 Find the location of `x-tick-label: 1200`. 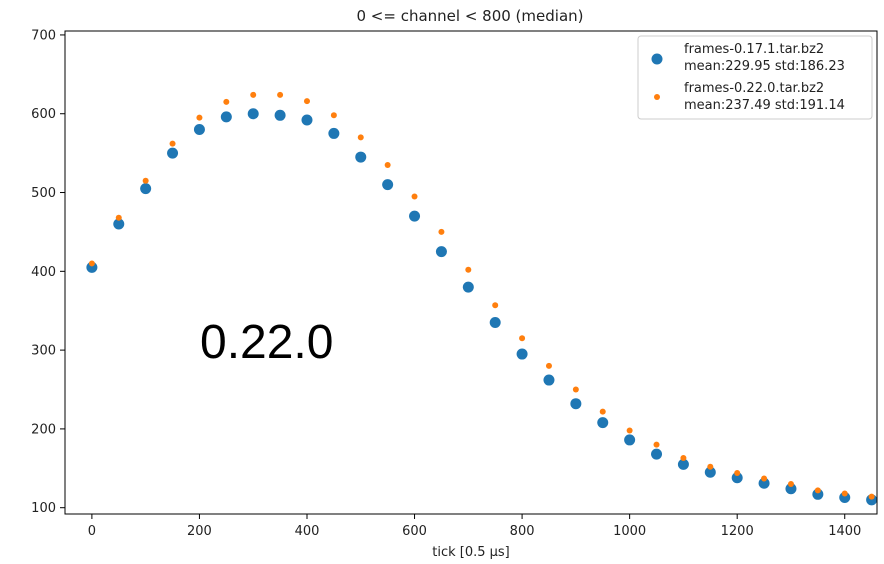

x-tick-label: 1200 is located at coordinates (737, 531).